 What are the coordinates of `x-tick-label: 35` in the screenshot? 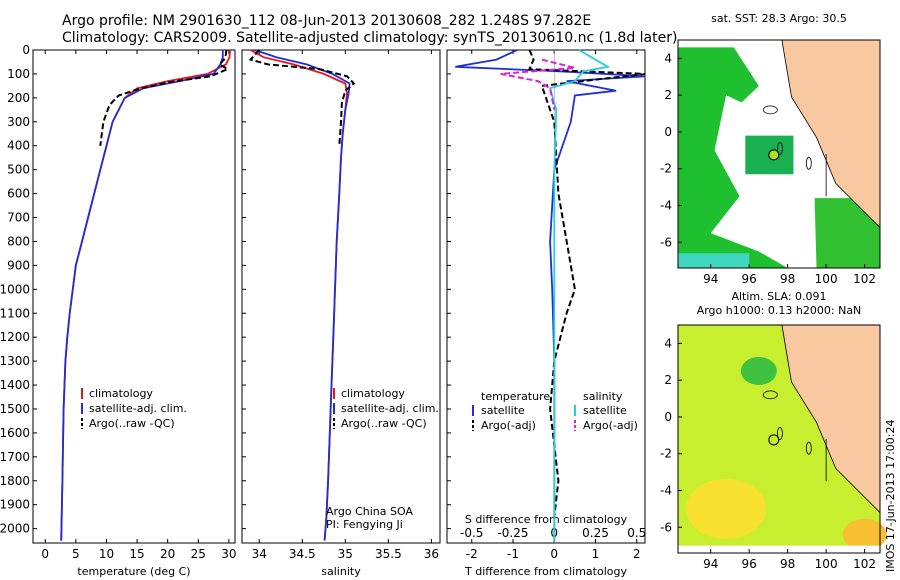 It's located at (345, 554).